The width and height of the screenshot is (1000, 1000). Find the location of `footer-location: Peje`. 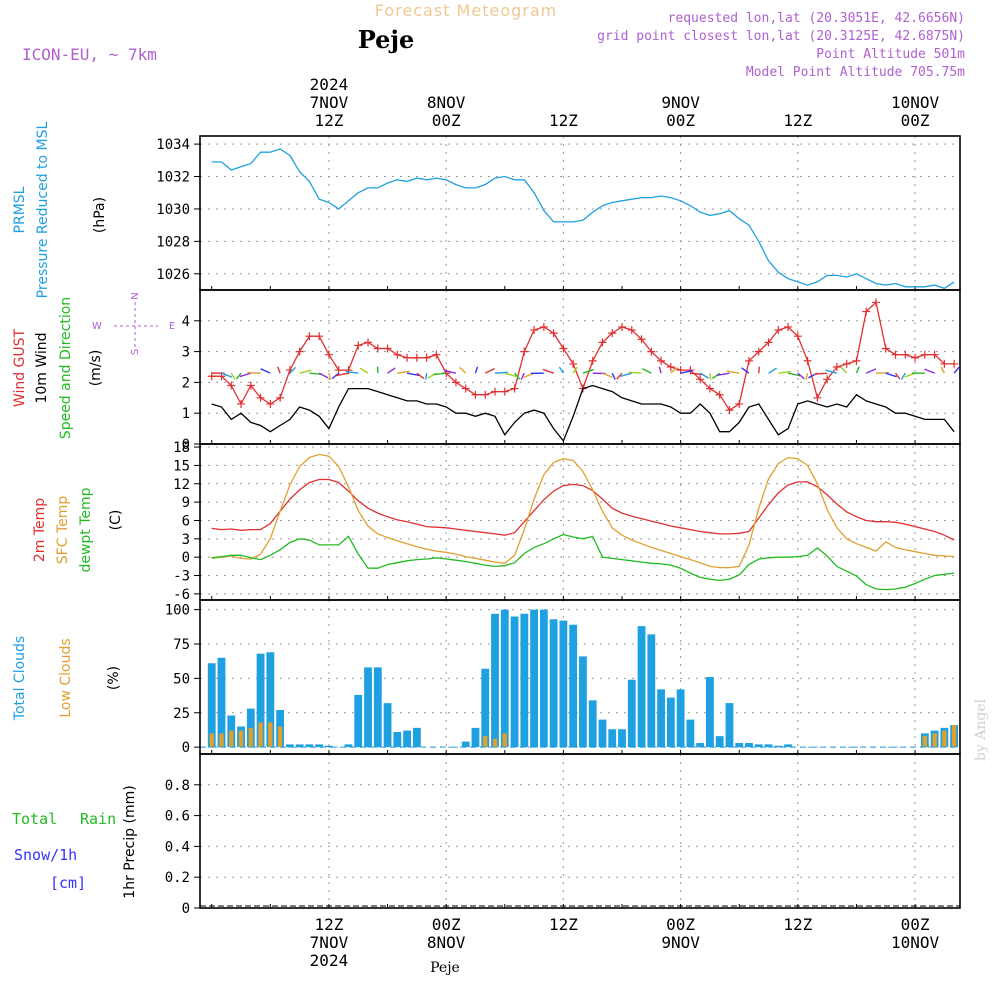

footer-location: Peje is located at coordinates (445, 968).